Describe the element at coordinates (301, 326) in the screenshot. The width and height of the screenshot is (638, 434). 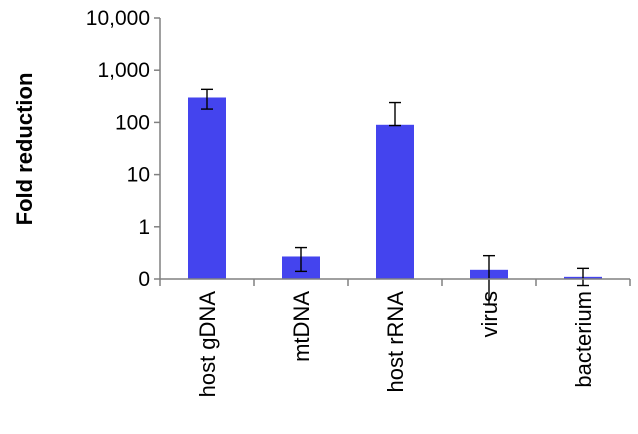
I see `category-label: mtDNA` at that location.